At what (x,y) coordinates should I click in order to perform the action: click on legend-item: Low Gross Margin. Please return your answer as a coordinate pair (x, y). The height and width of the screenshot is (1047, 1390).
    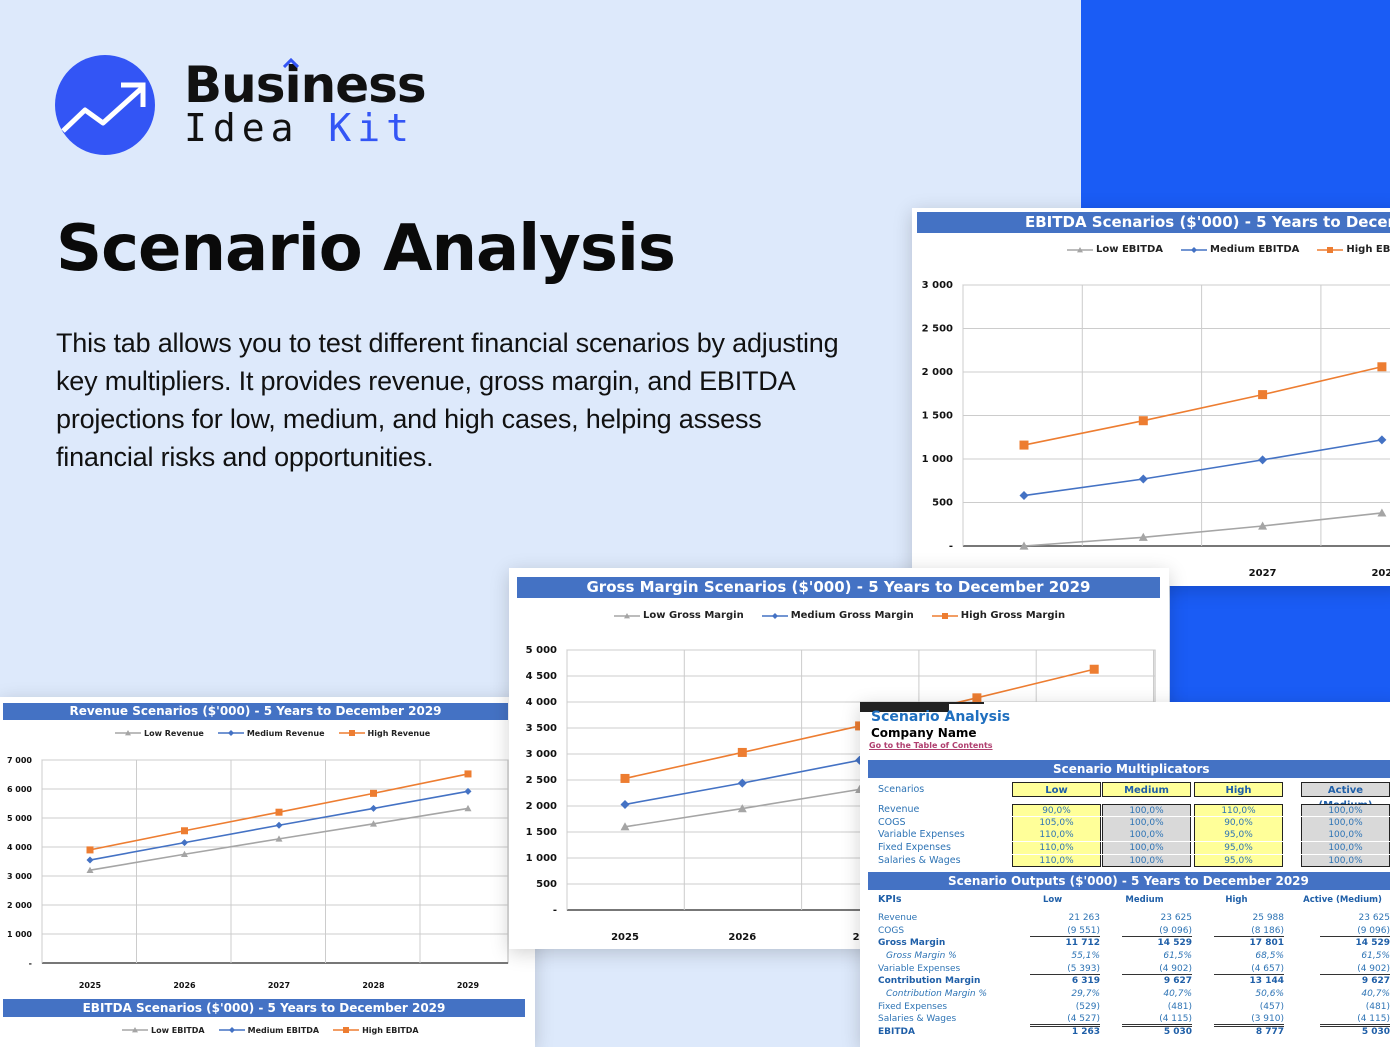
    Looking at the image, I should click on (679, 615).